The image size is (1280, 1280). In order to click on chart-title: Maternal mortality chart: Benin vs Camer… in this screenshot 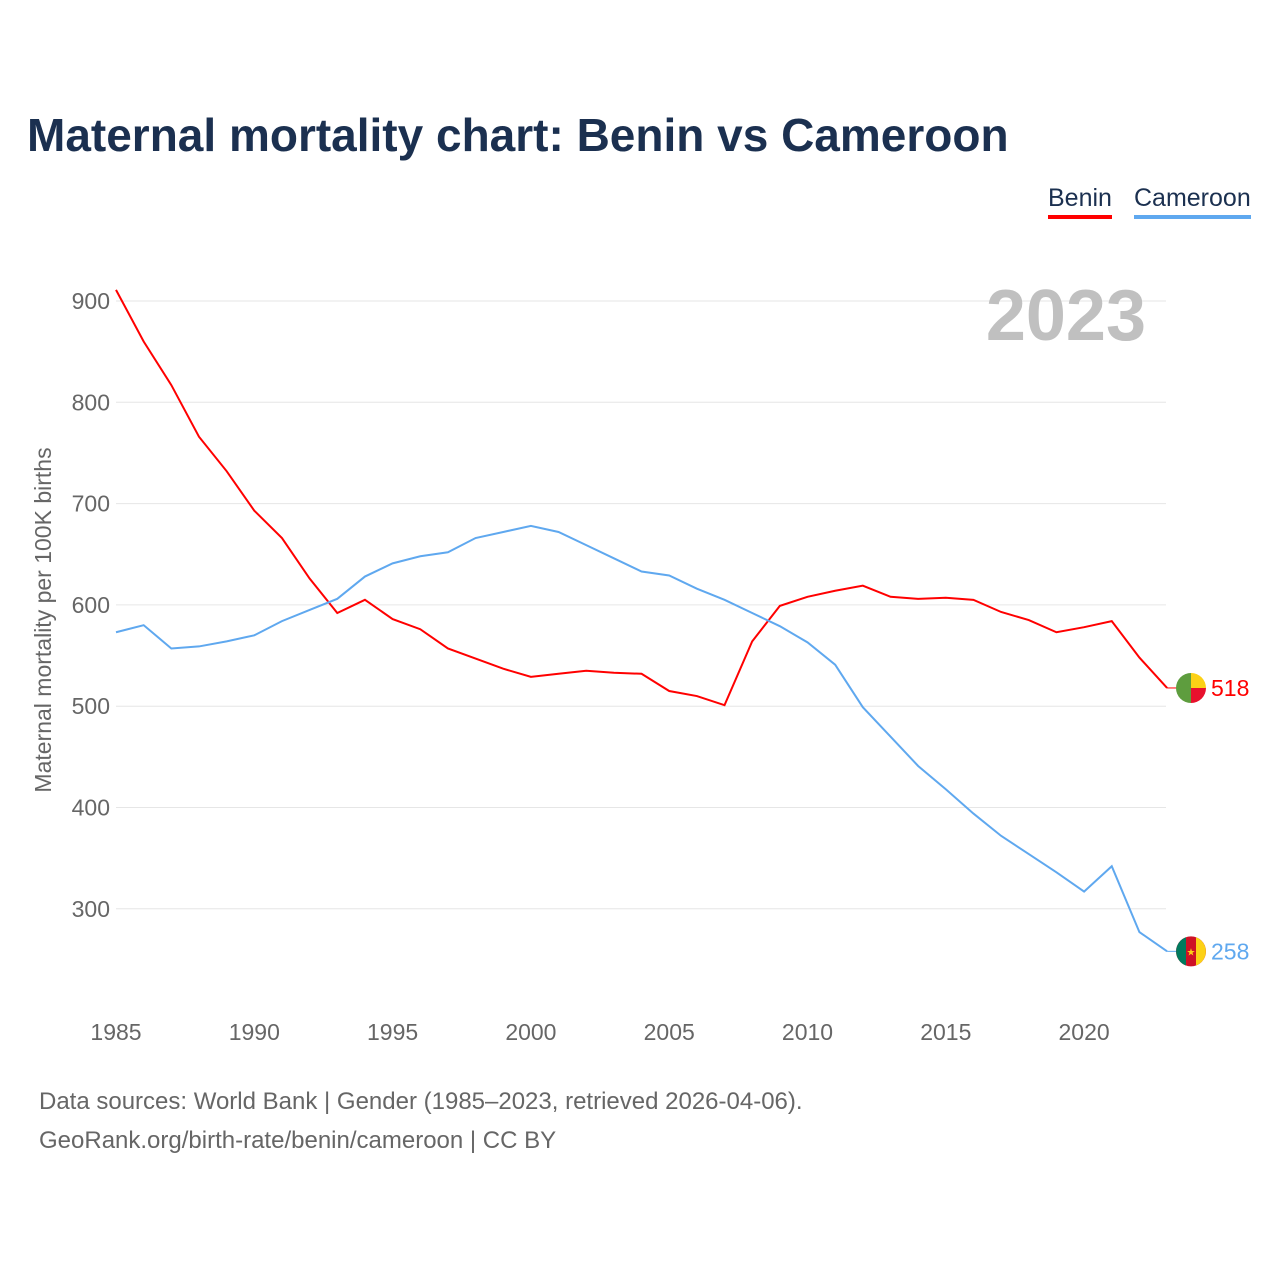, I will do `click(518, 135)`.